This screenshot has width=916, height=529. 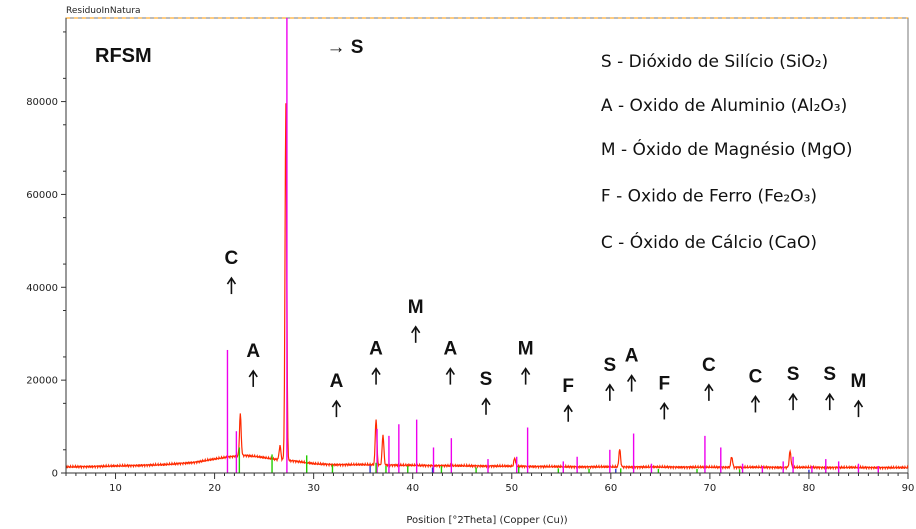 What do you see at coordinates (709, 242) in the screenshot?
I see `legend-entry-5: C - Óxido de Cálcio (CaO)` at bounding box center [709, 242].